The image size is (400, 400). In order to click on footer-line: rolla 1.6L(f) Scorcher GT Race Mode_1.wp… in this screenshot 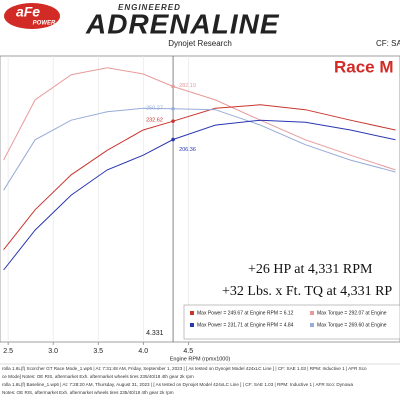, I will do `click(184, 368)`.